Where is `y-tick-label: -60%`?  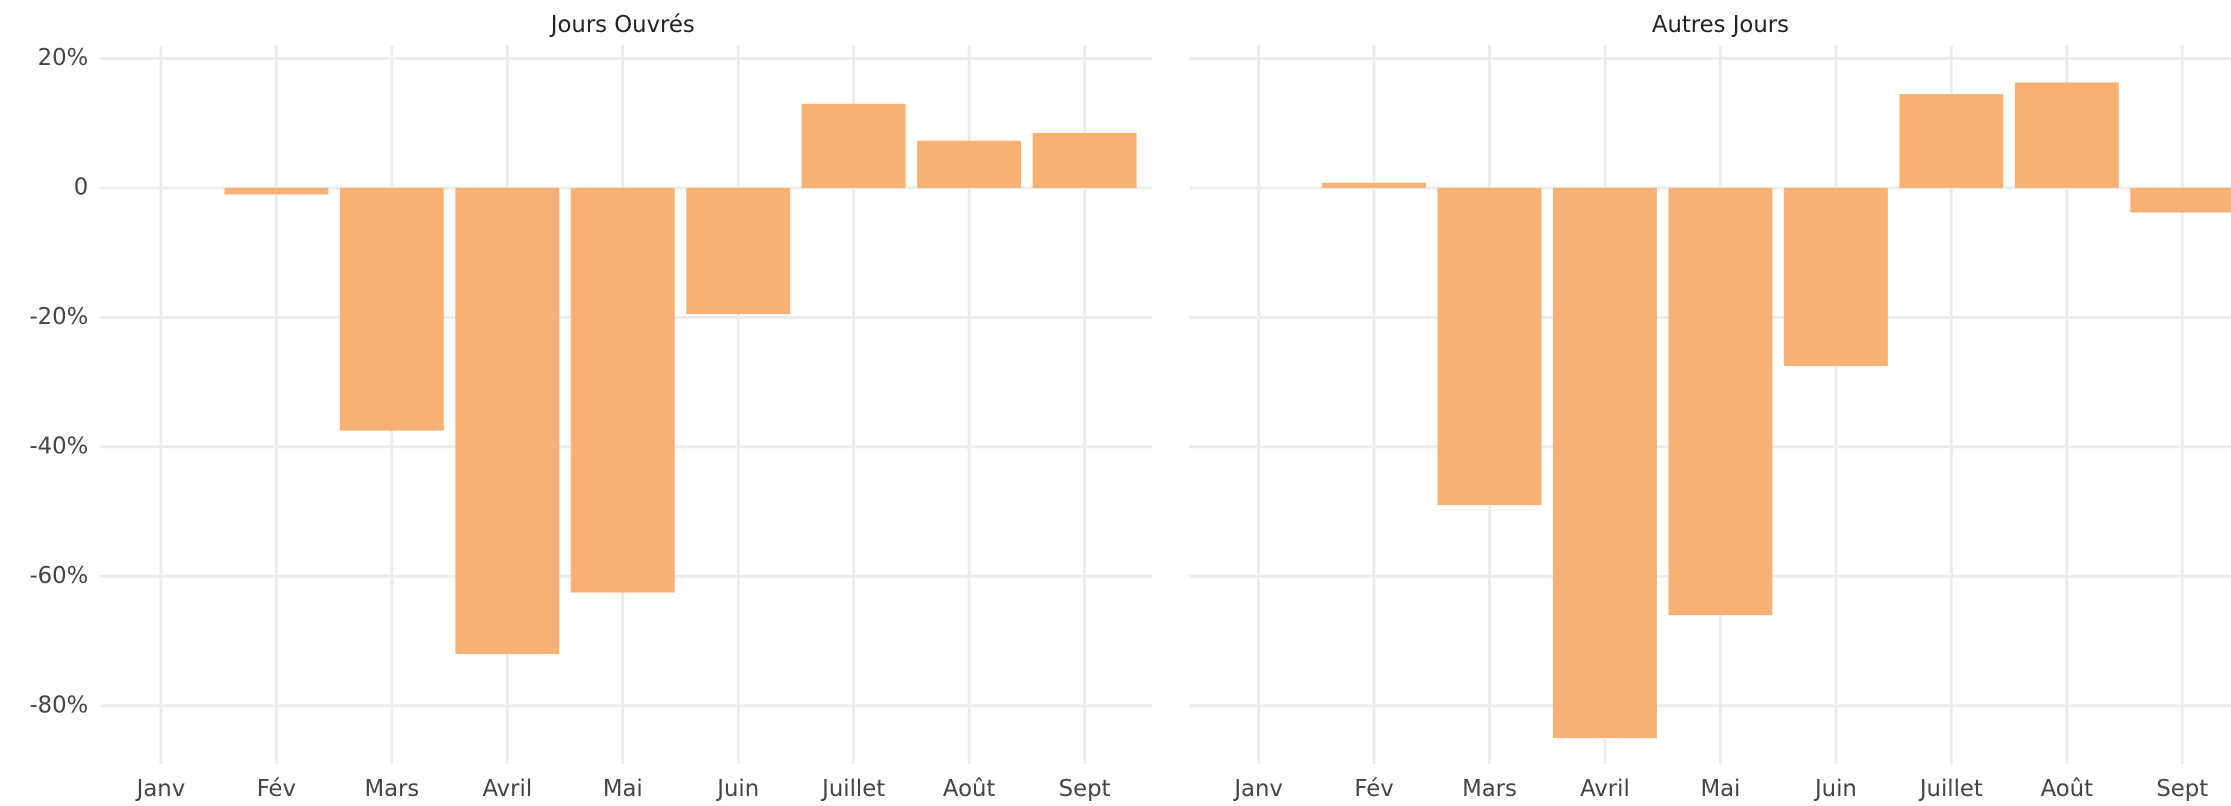
y-tick-label: -60% is located at coordinates (58, 576).